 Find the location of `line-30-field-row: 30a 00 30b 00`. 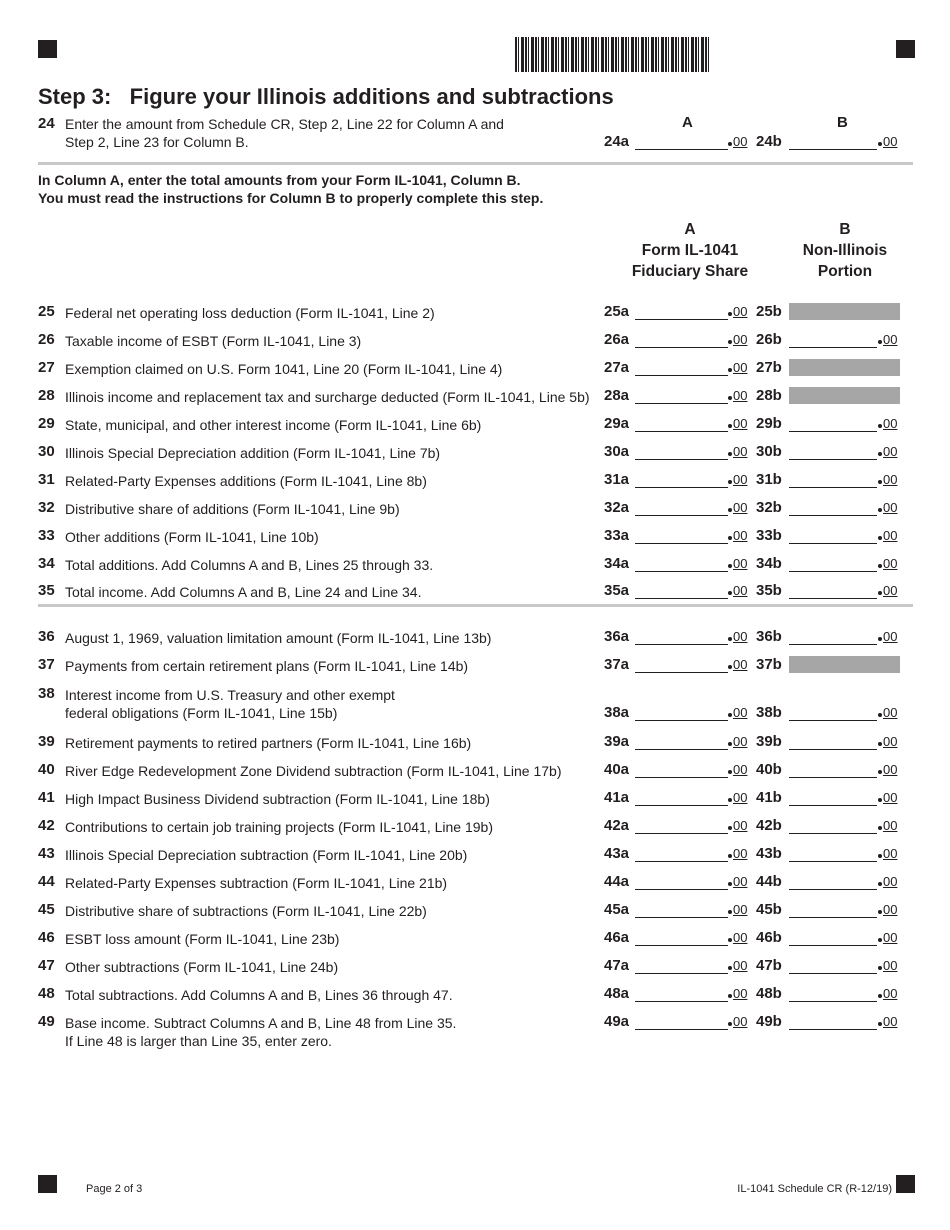

line-30-field-row: 30a 00 30b 00 is located at coordinates (475, 453).